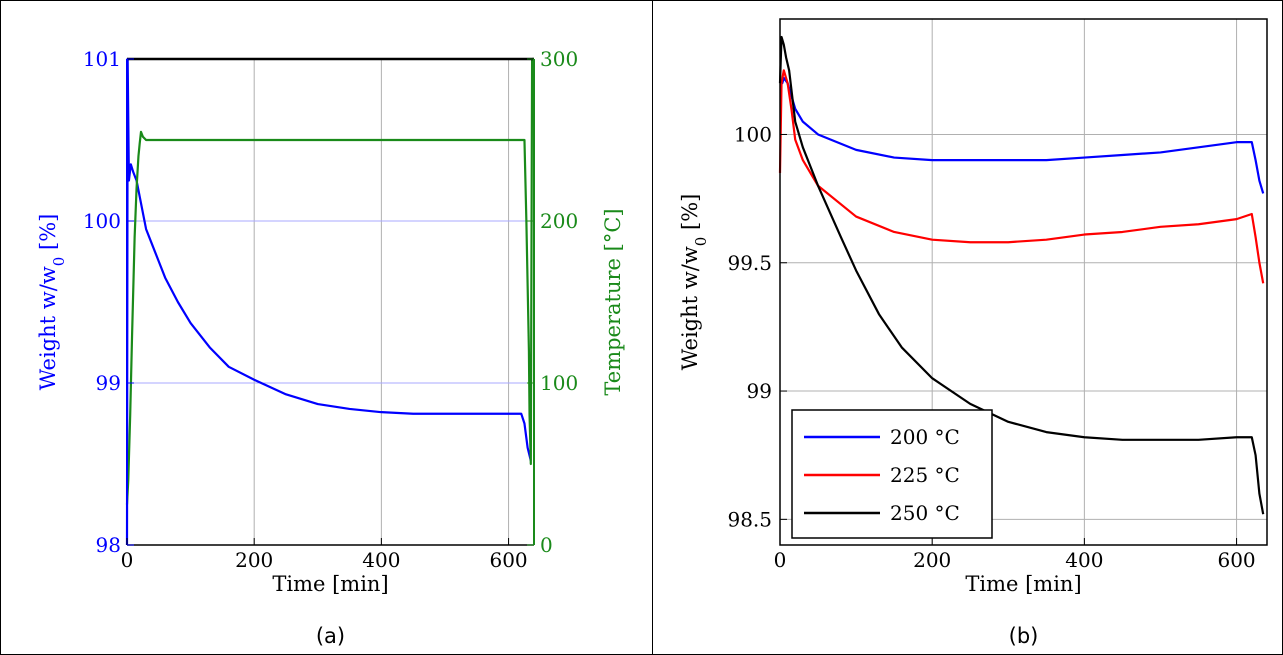  I want to click on y-axis-label-left: Weight w/w0 [%], so click(52, 302).